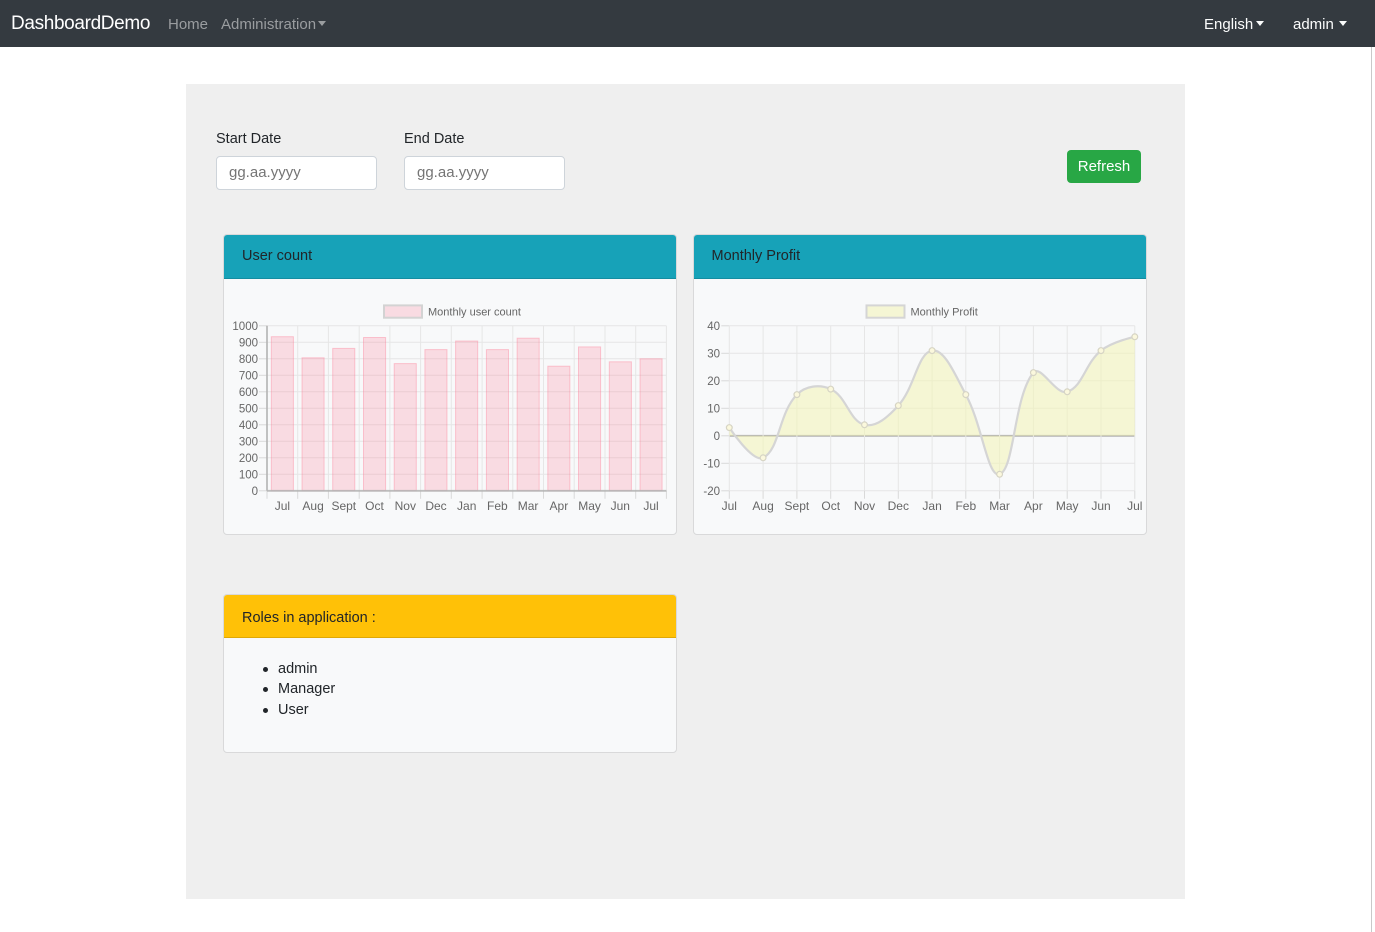  I want to click on svg-text: -20, so click(711, 492).